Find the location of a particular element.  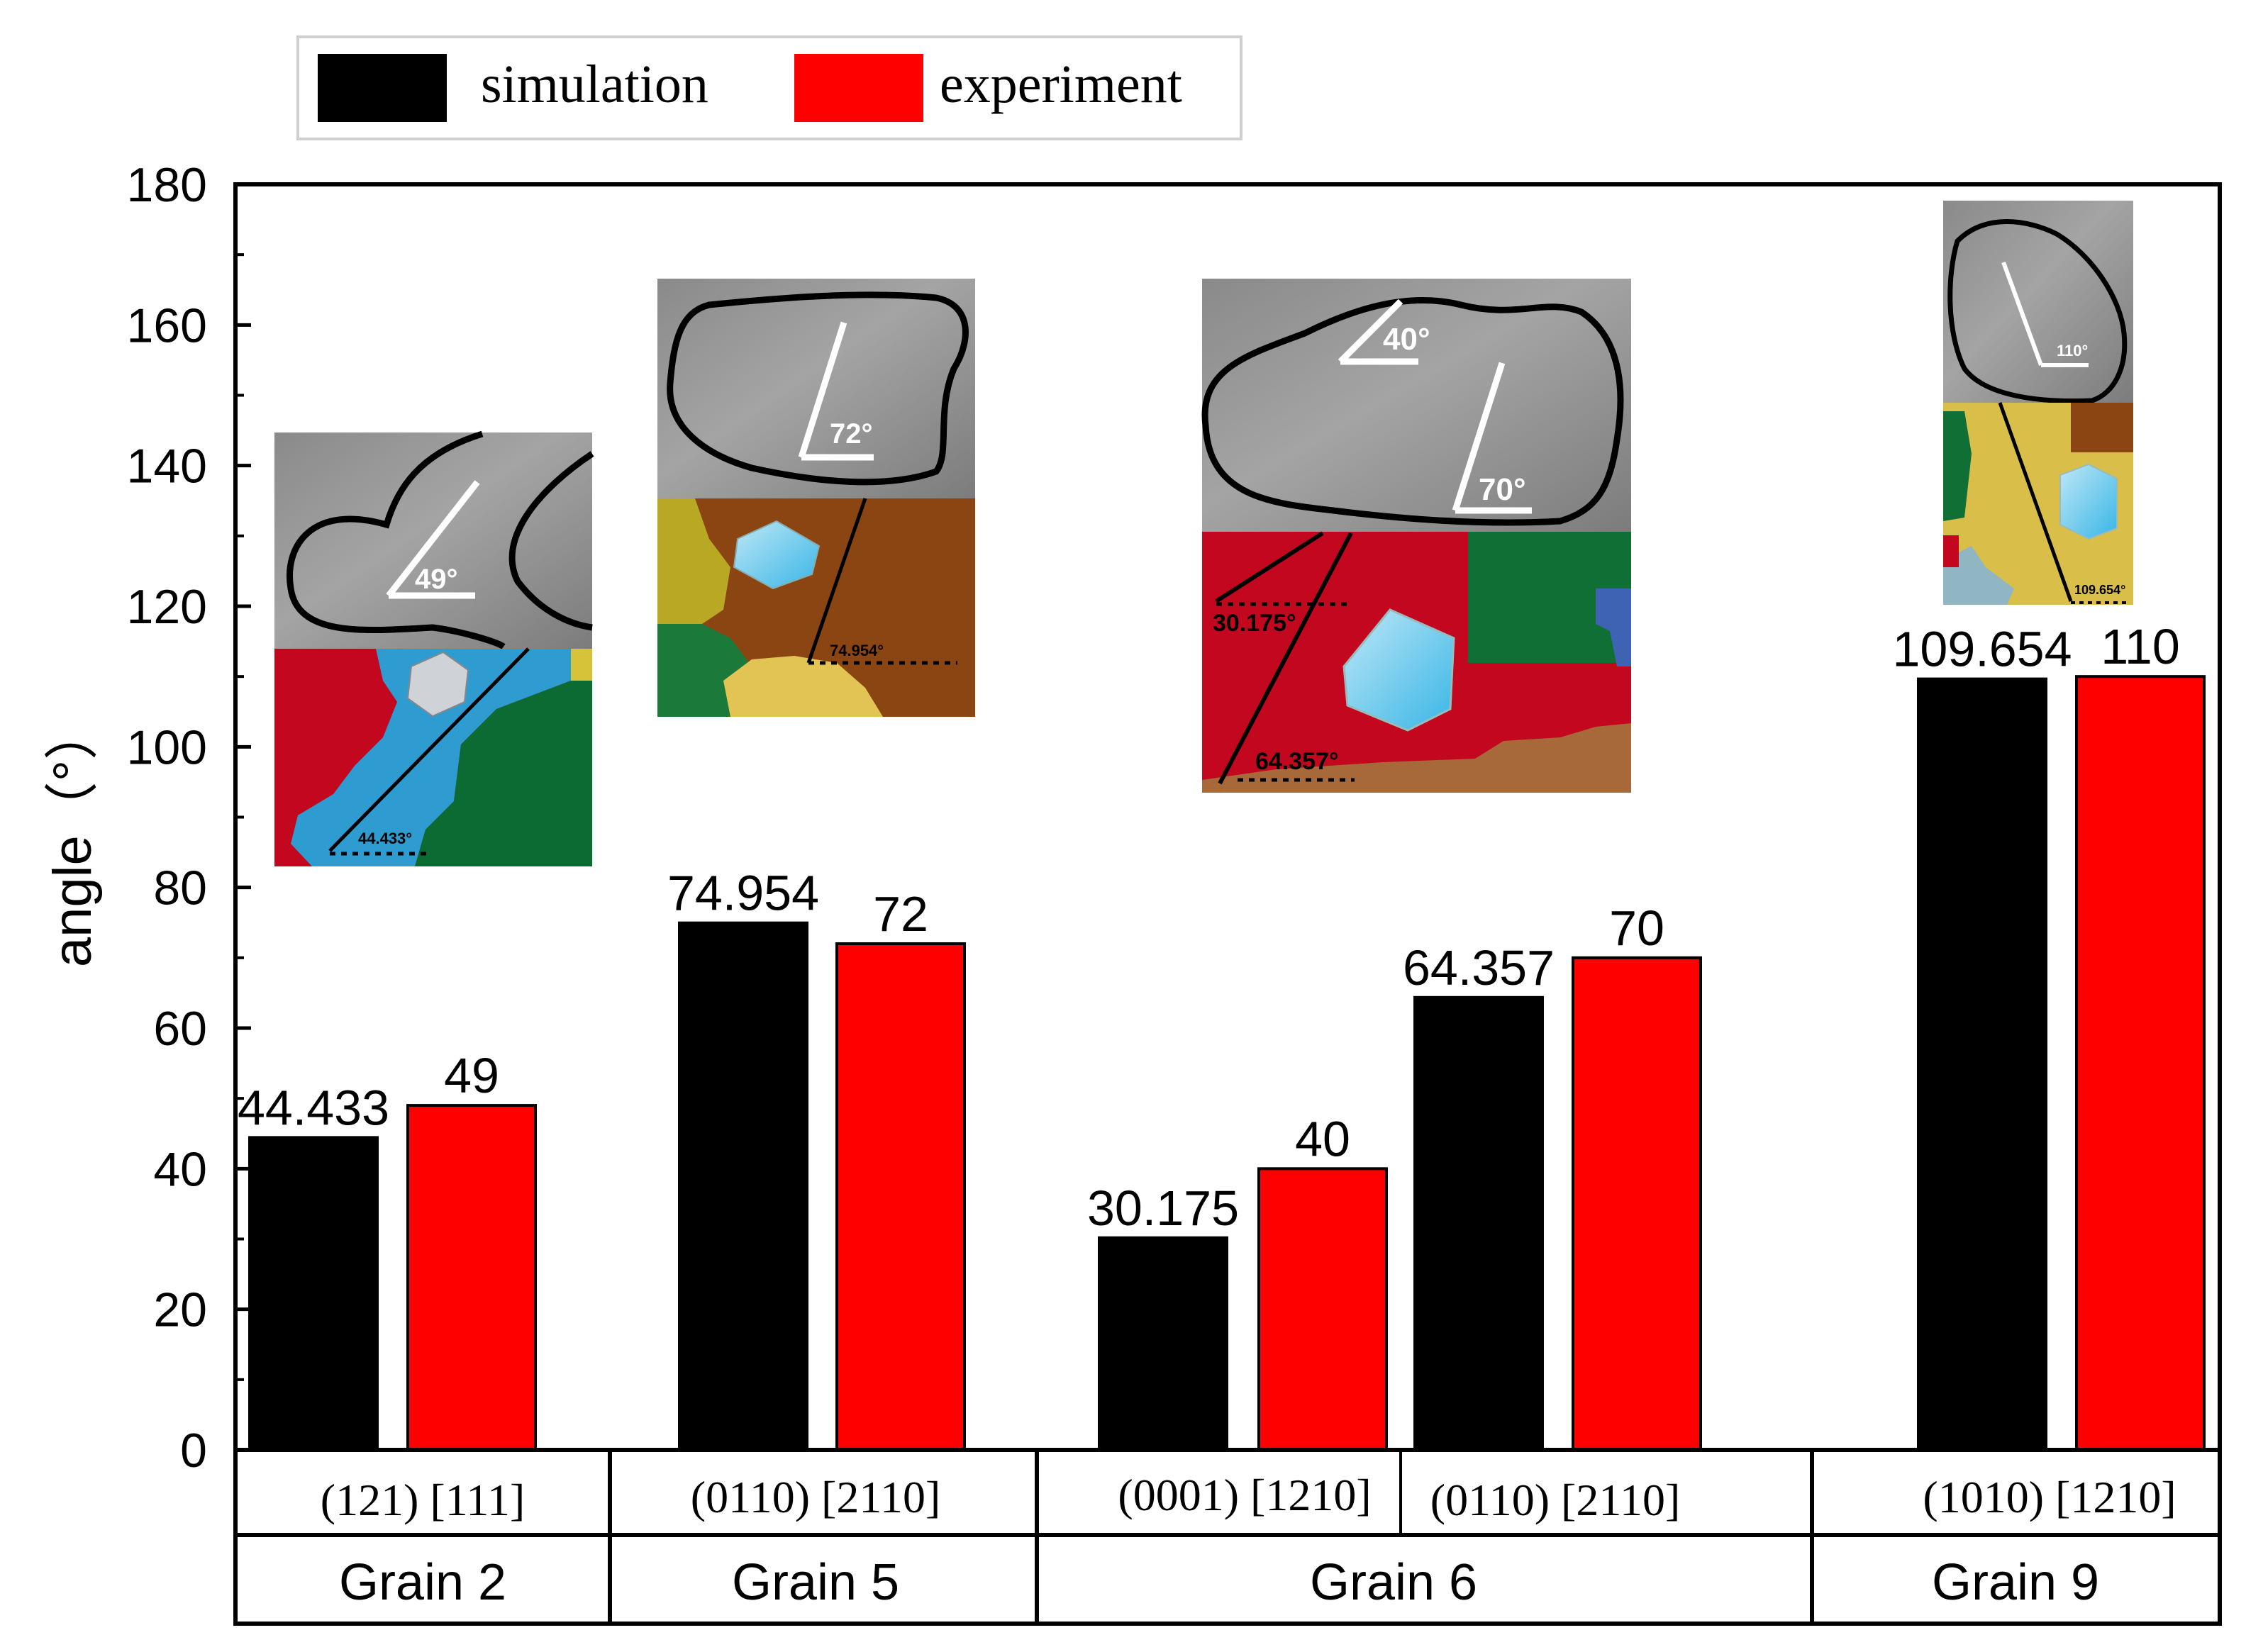

inset-computed-angle-a: 30.175° is located at coordinates (1254, 623).